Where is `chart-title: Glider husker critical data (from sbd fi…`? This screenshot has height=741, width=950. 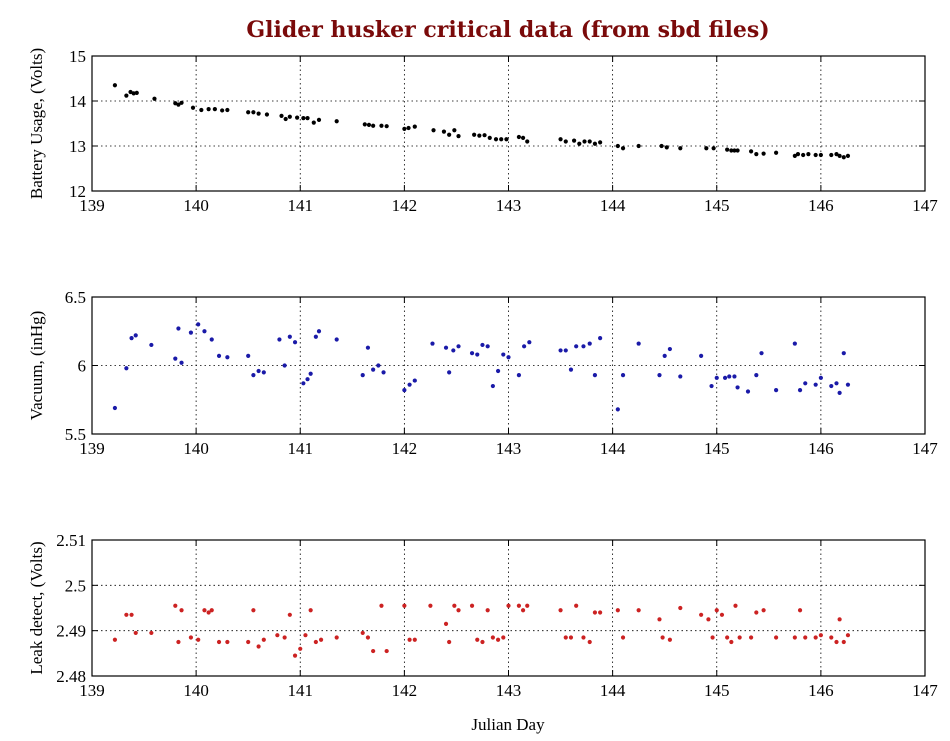
chart-title: Glider husker critical data (from sbd fi… is located at coordinates (507, 30).